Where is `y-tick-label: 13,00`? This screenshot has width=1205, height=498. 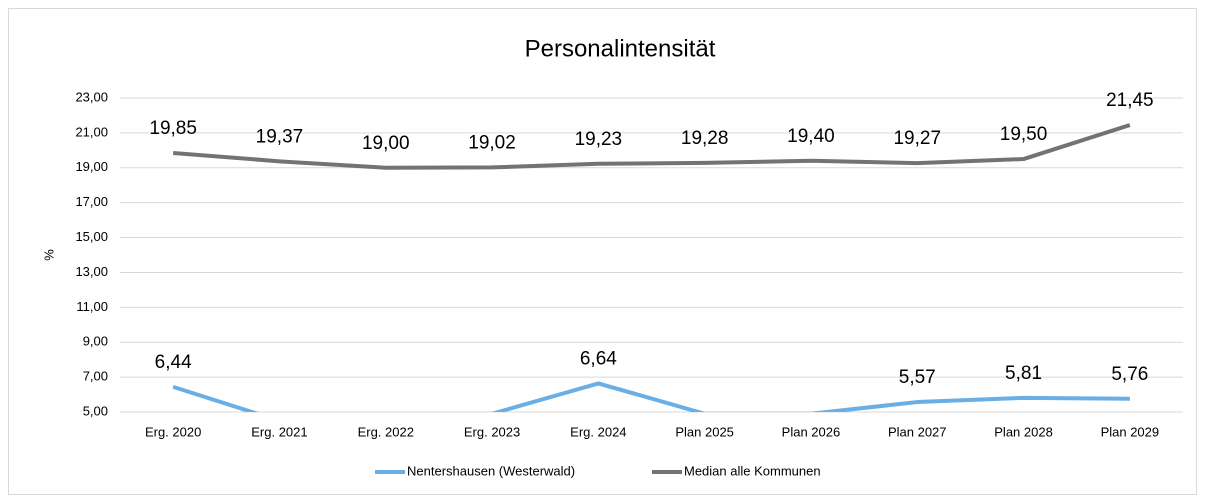
y-tick-label: 13,00 is located at coordinates (91, 271).